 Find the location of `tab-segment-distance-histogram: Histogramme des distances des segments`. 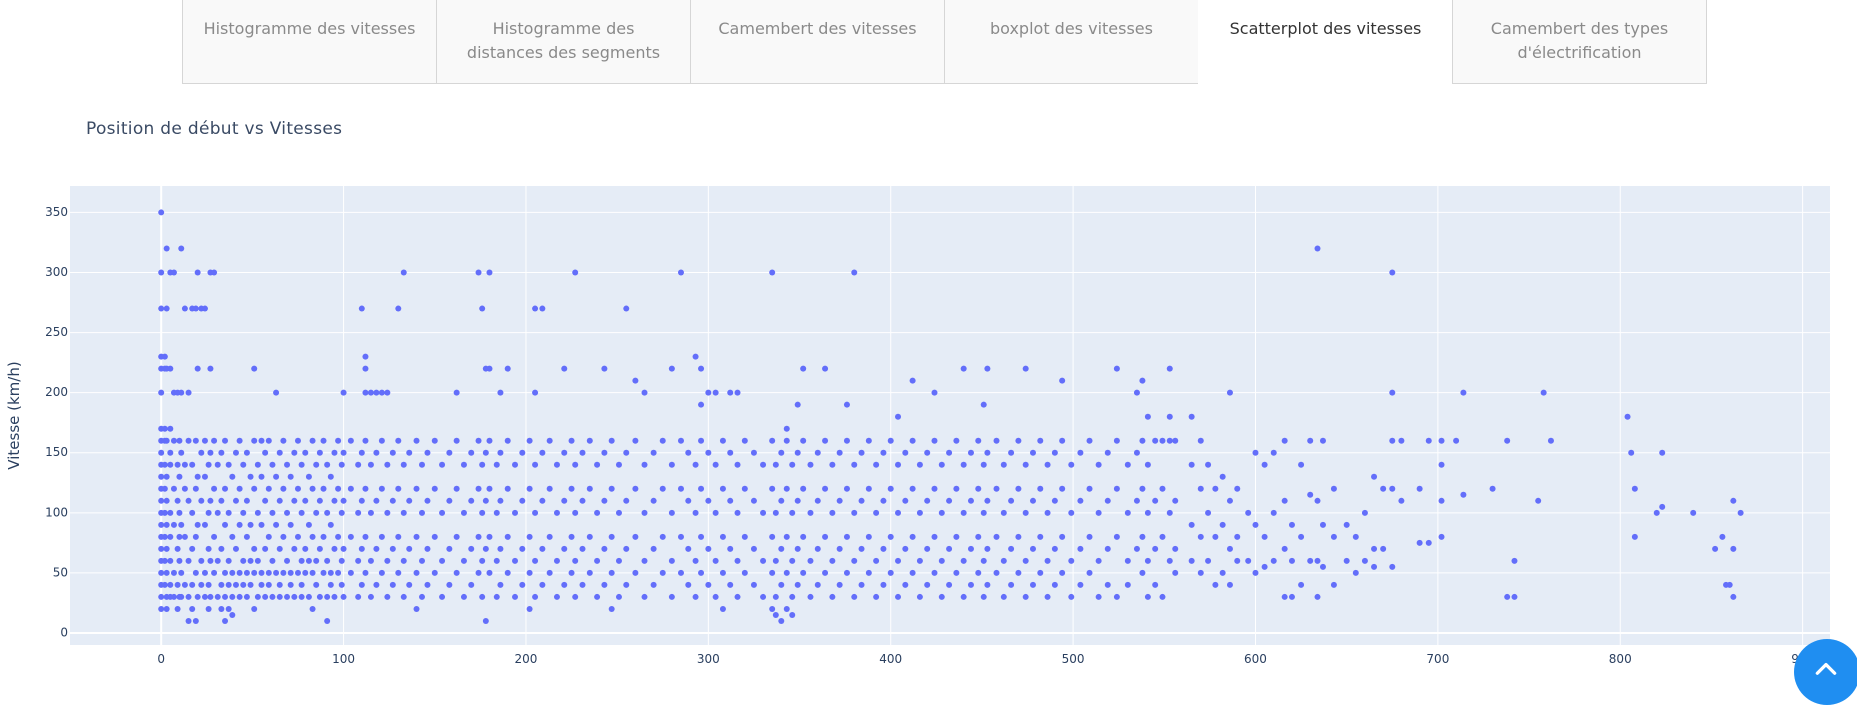

tab-segment-distance-histogram: Histogramme des distances des segments is located at coordinates (563, 42).